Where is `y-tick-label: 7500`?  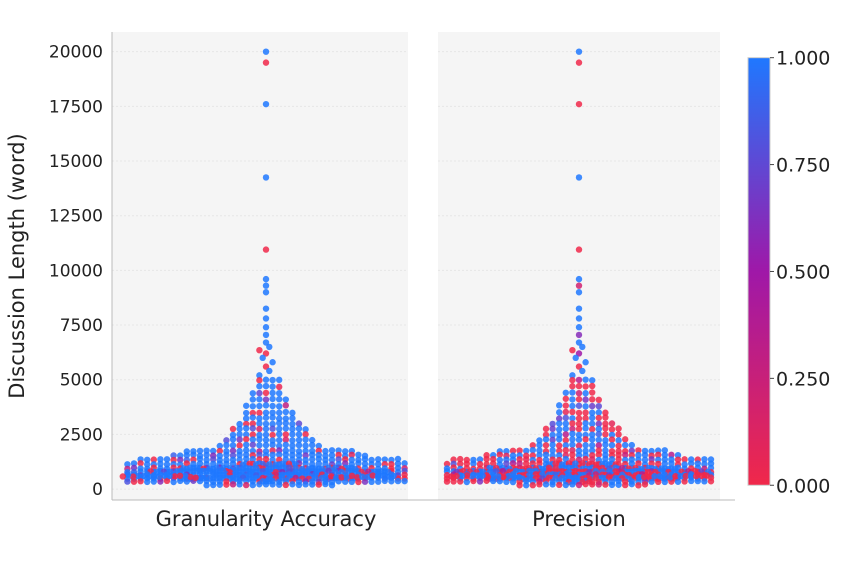
y-tick-label: 7500 is located at coordinates (81, 326).